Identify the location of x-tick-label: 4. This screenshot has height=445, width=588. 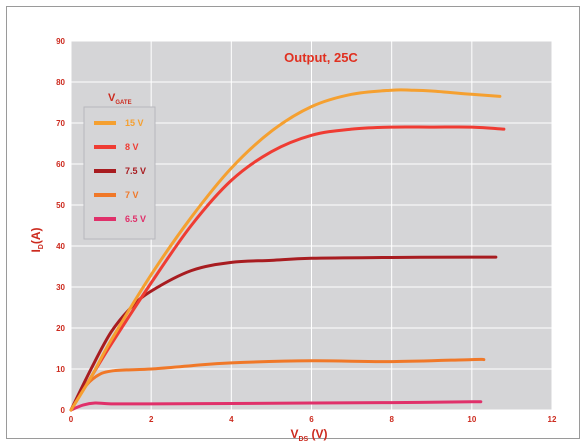
(231, 419).